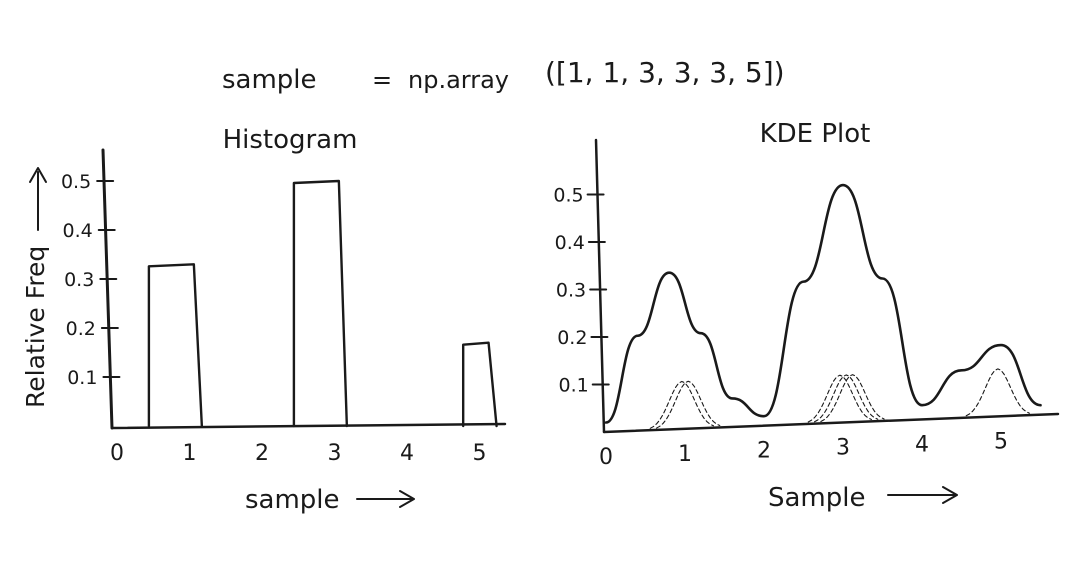 Image resolution: width=1091 pixels, height=572 pixels. What do you see at coordinates (600, 286) in the screenshot?
I see `kde-y-axis` at bounding box center [600, 286].